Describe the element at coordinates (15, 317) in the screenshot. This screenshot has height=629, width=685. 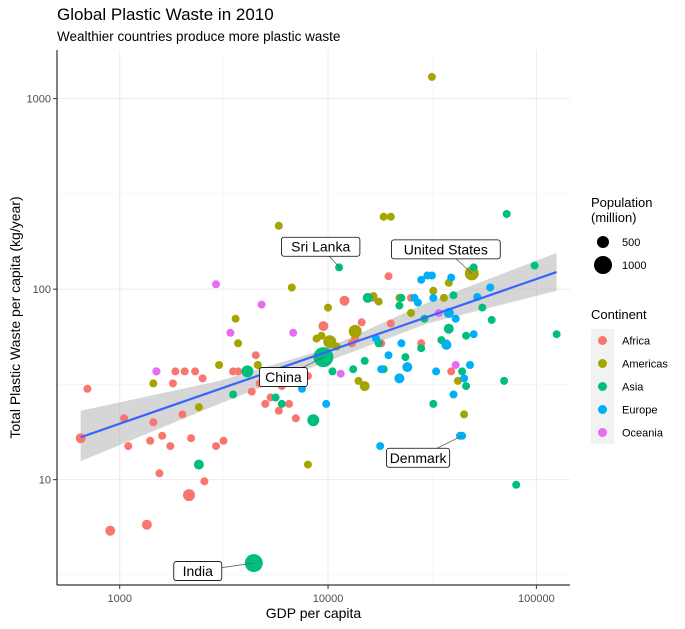
I see `y-axis-title: Total Plastic Waste per capita (kg/year)` at that location.